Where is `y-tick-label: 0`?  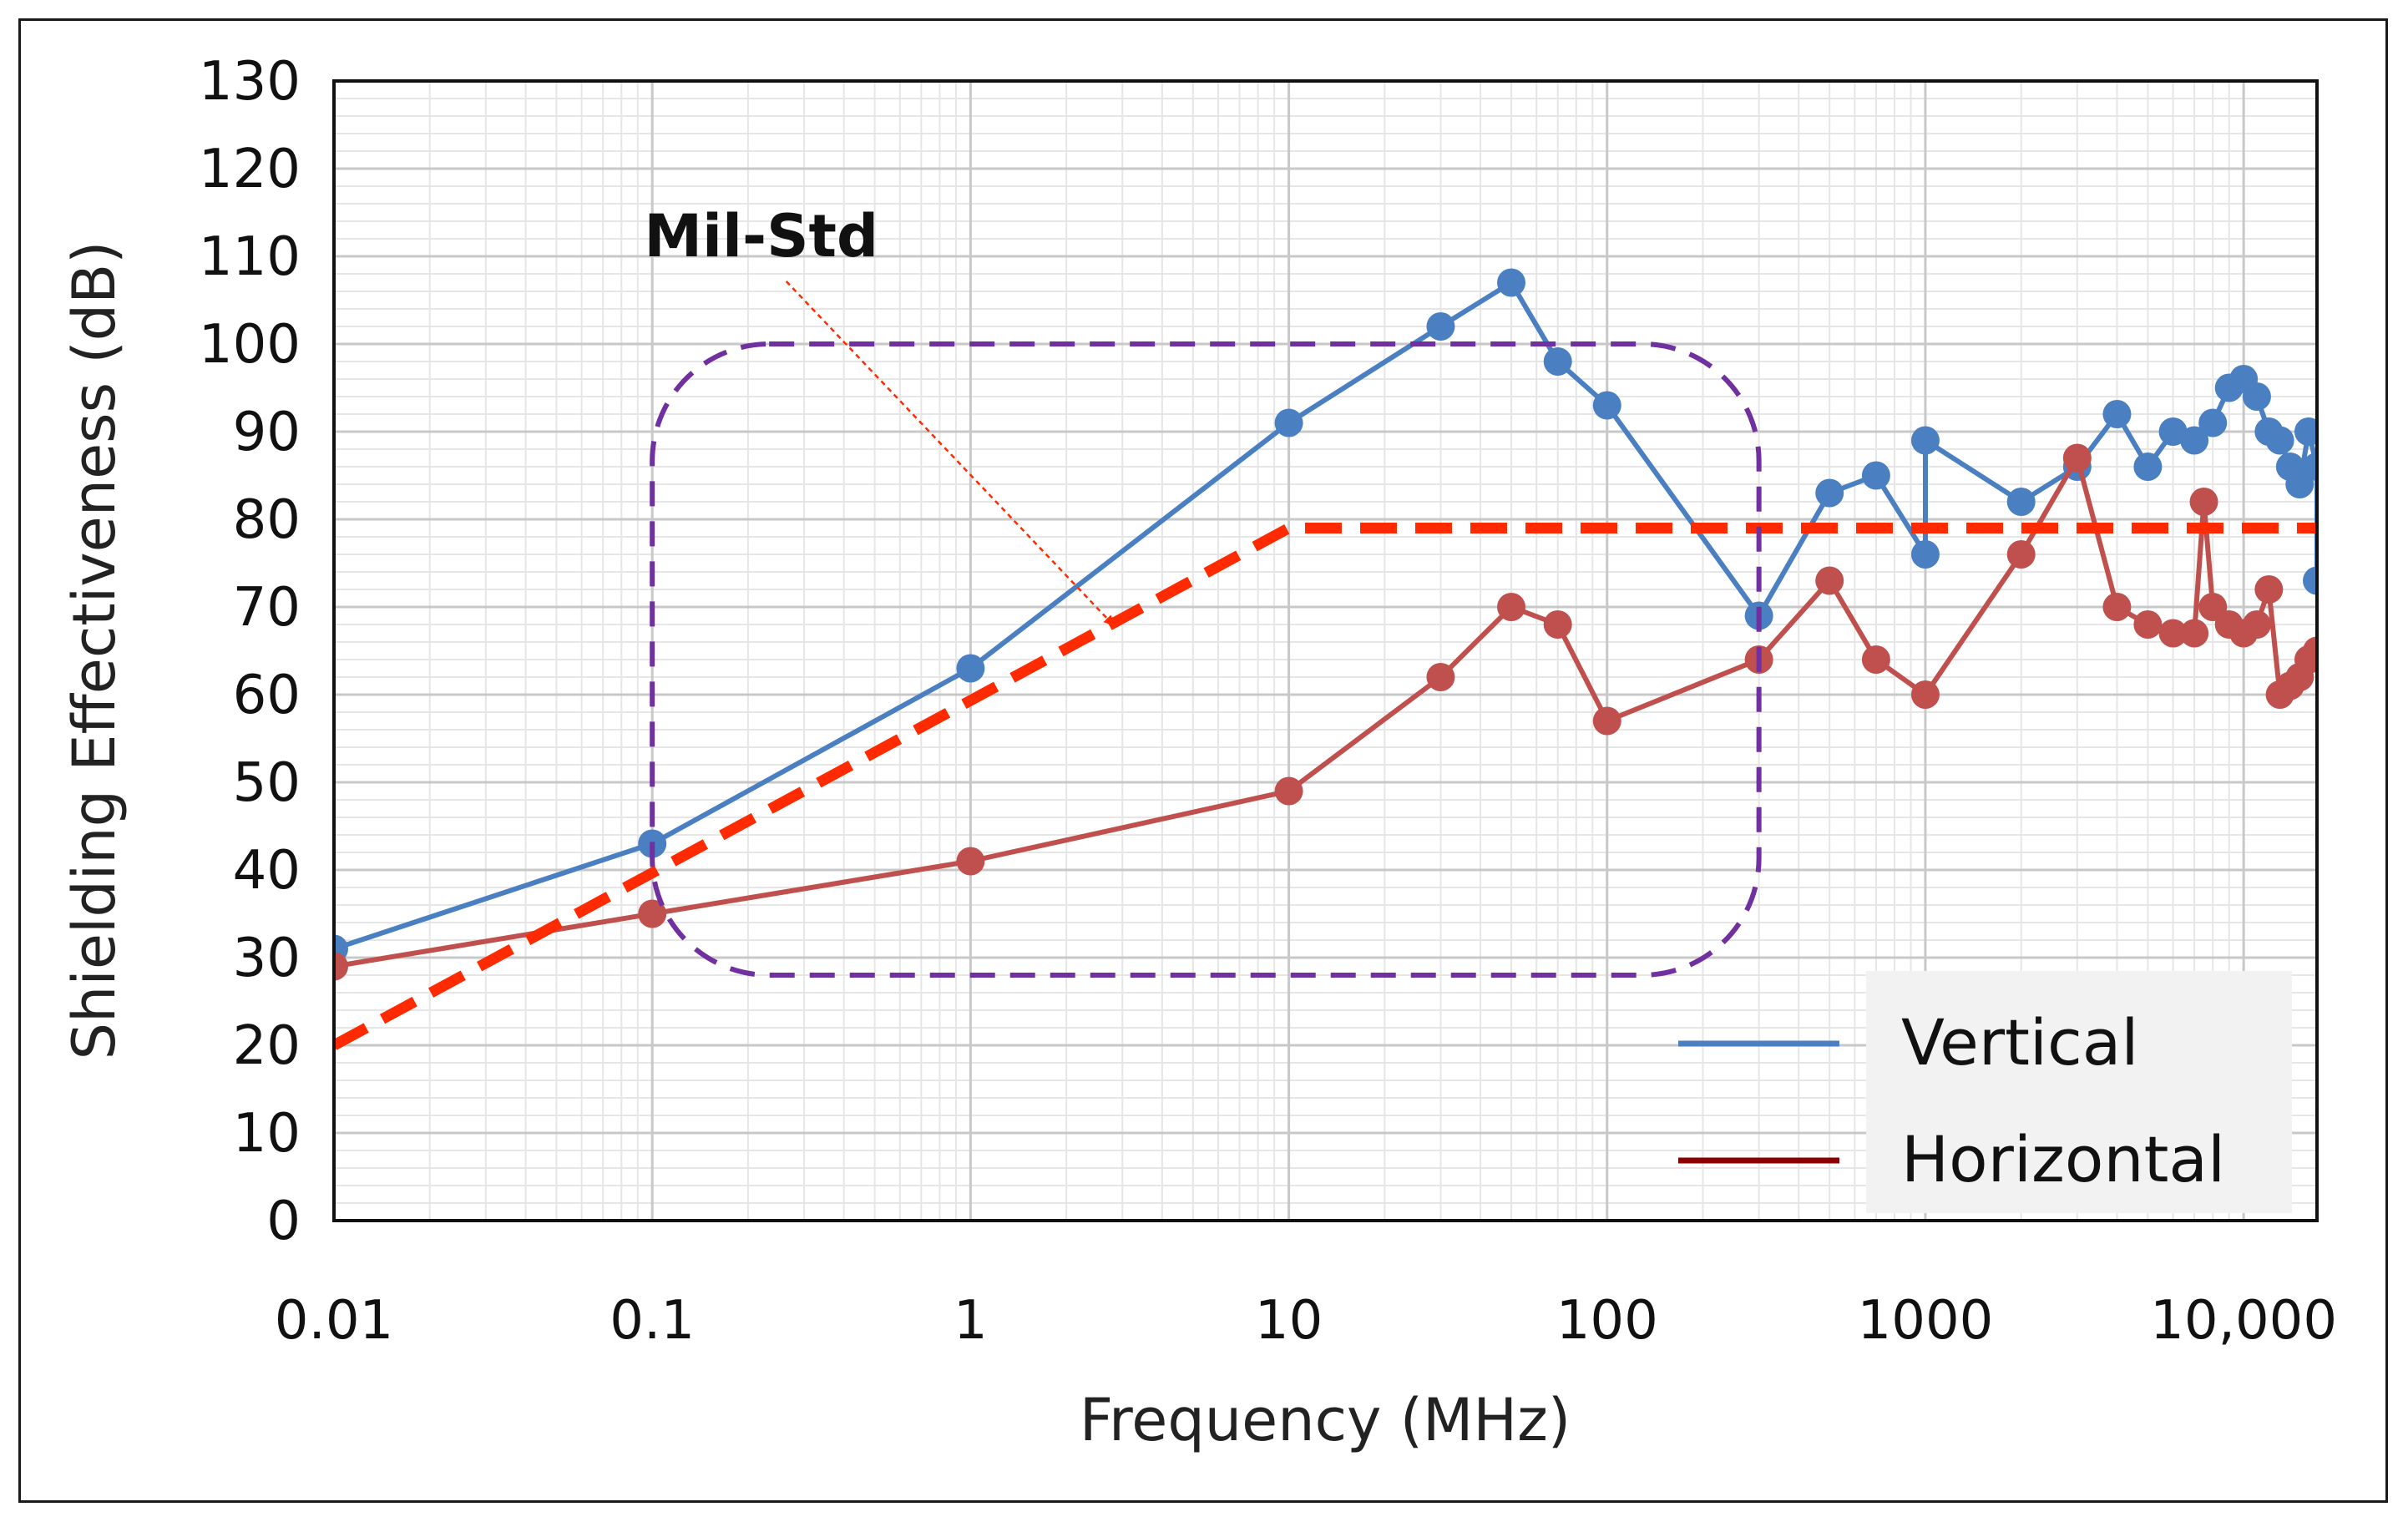
y-tick-label: 0 is located at coordinates (283, 1222).